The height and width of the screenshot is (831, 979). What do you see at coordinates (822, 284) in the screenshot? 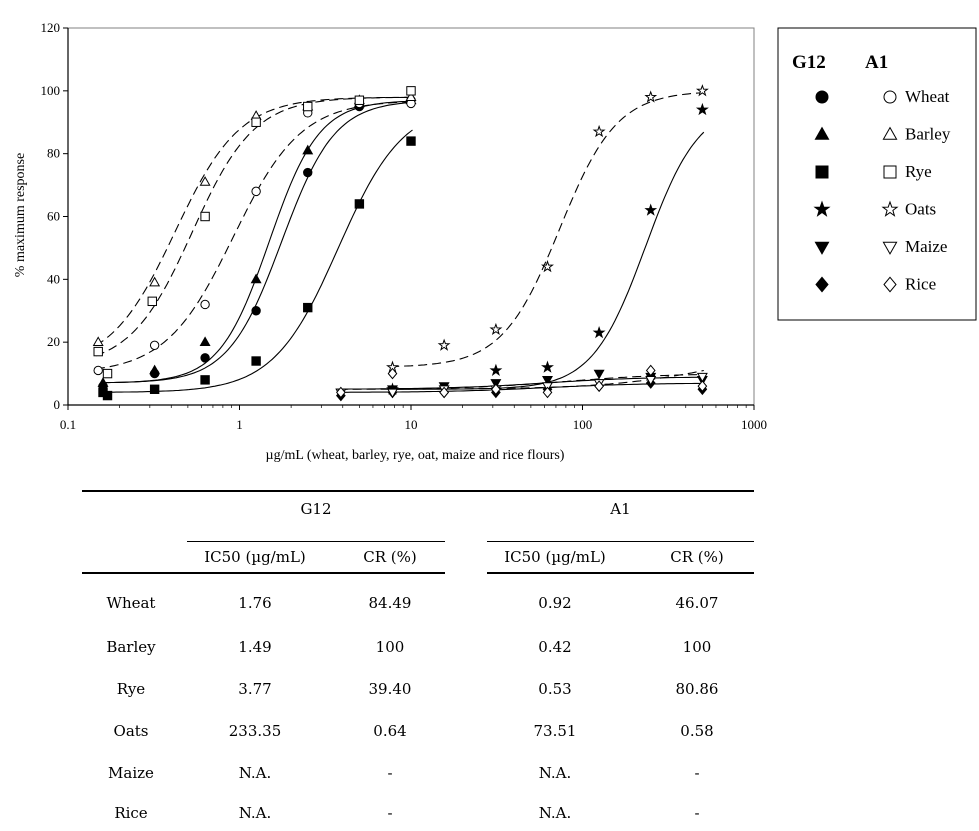
I see `legend-marker-g12-rice` at bounding box center [822, 284].